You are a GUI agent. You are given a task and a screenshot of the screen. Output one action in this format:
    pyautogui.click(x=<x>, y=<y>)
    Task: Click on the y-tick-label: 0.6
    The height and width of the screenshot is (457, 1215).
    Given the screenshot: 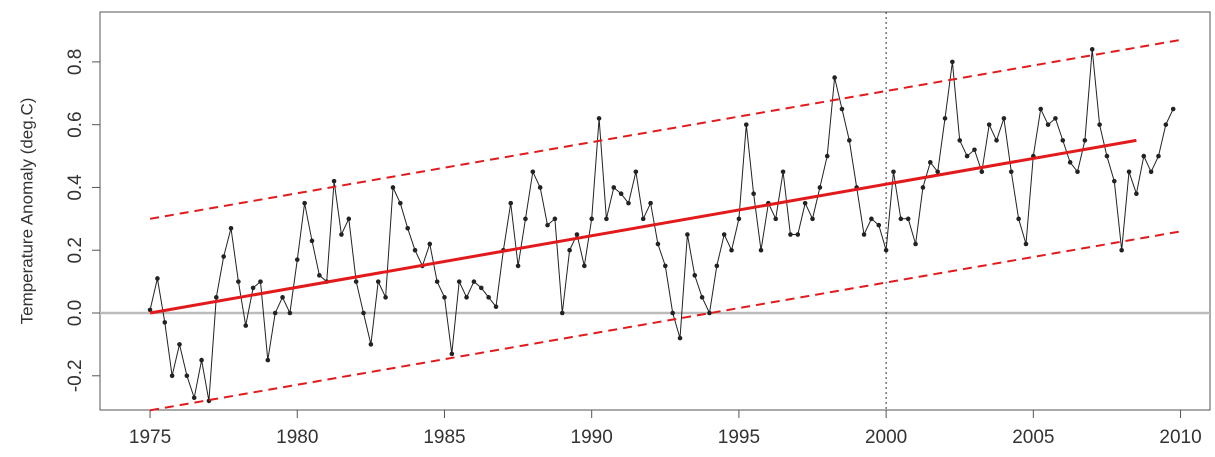 What is the action you would take?
    pyautogui.click(x=75, y=124)
    